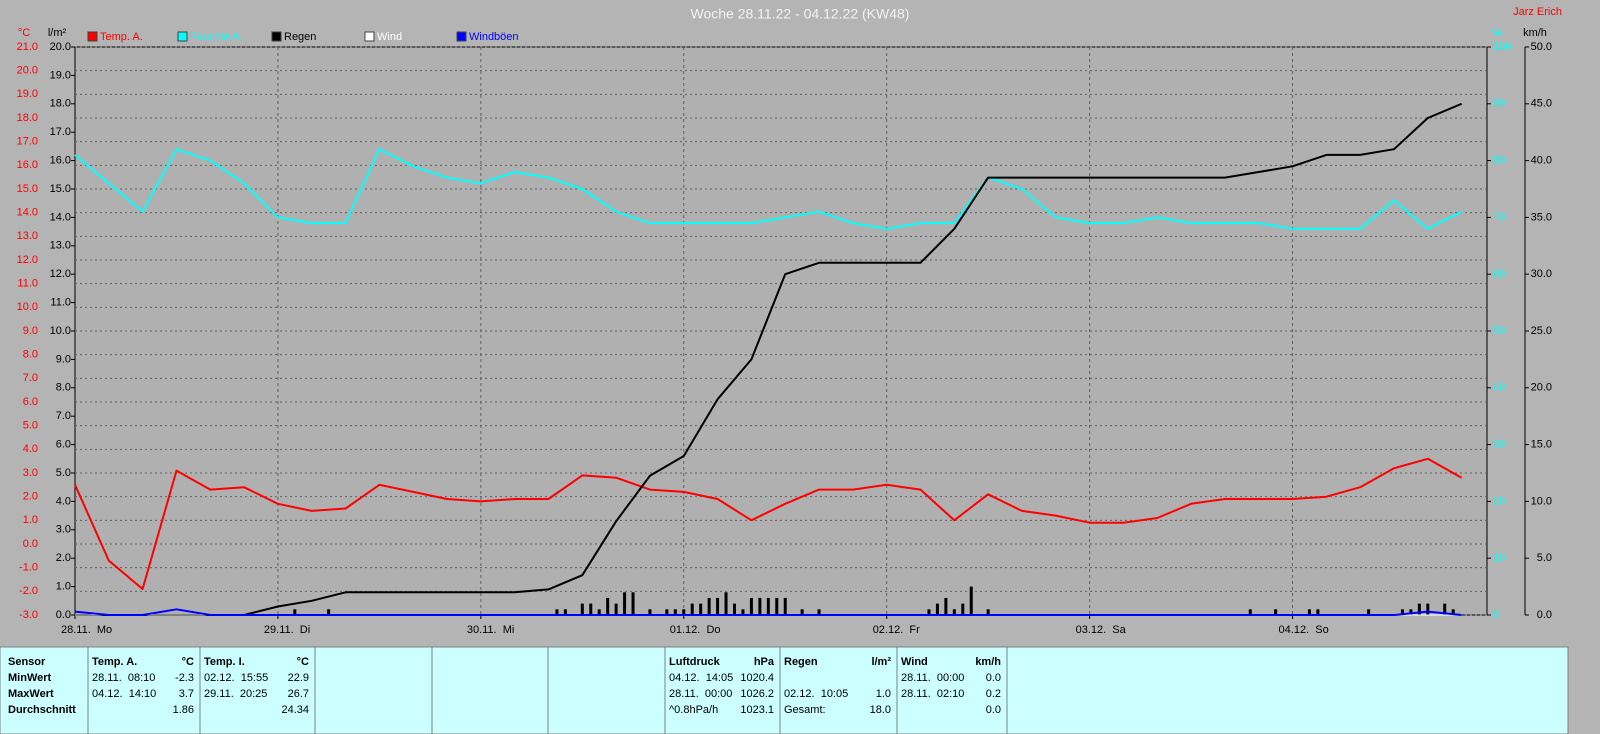  I want to click on y4-tick-label: 45.0, so click(1541, 104).